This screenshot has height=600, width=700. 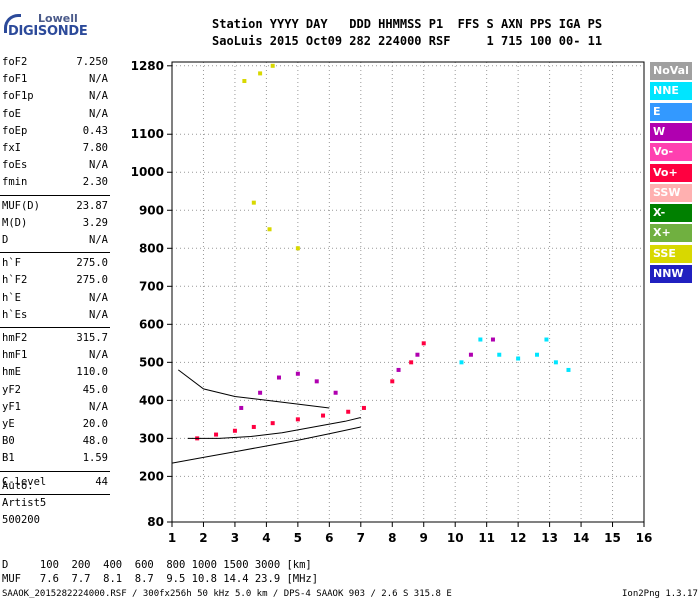 What do you see at coordinates (5, 240) in the screenshot?
I see `parameter-name: D` at bounding box center [5, 240].